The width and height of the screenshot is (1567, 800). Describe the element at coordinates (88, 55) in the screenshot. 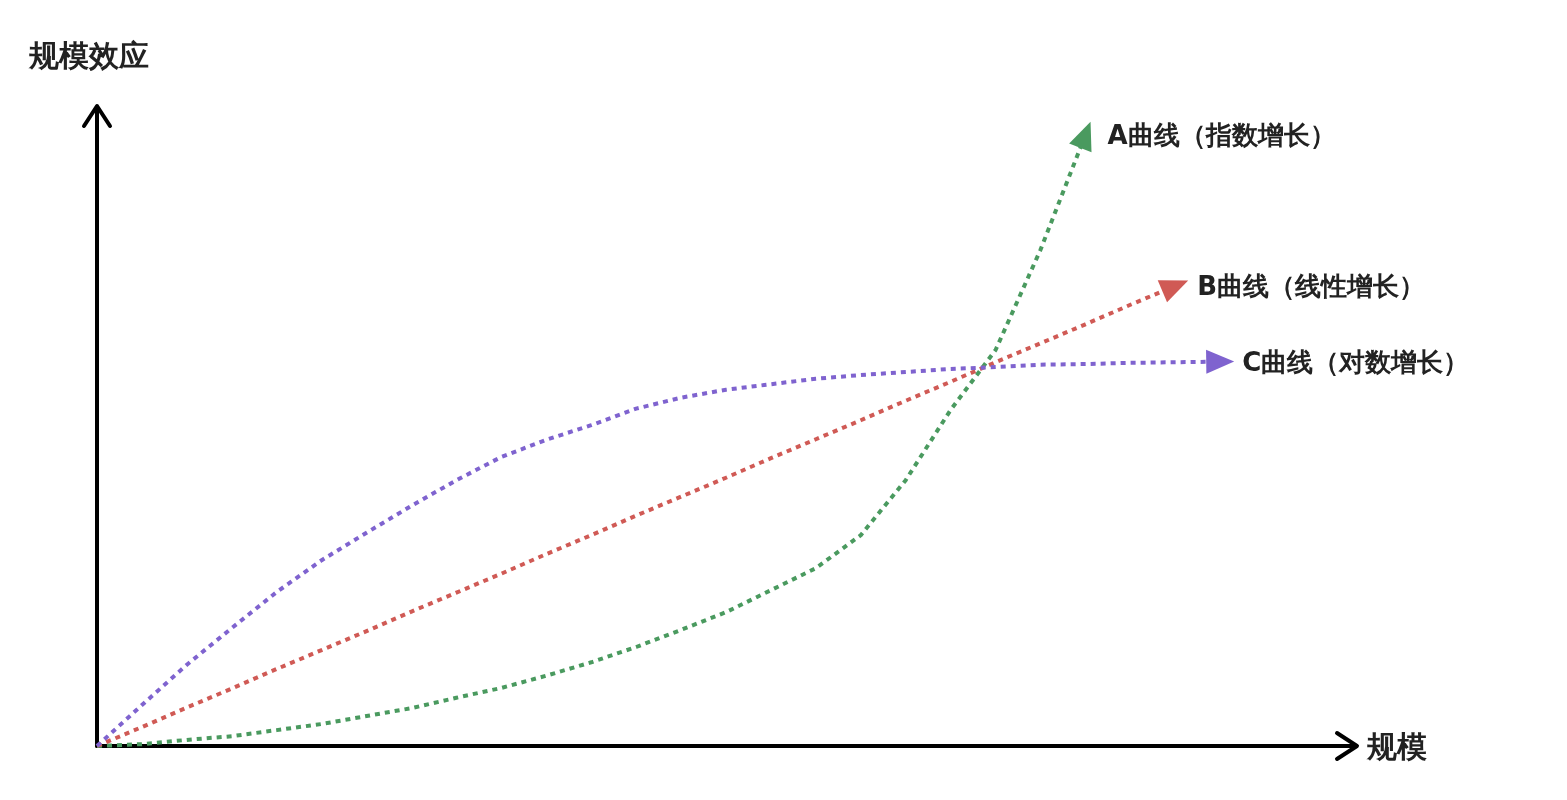

I see `y-axis-title: 规模效应` at that location.